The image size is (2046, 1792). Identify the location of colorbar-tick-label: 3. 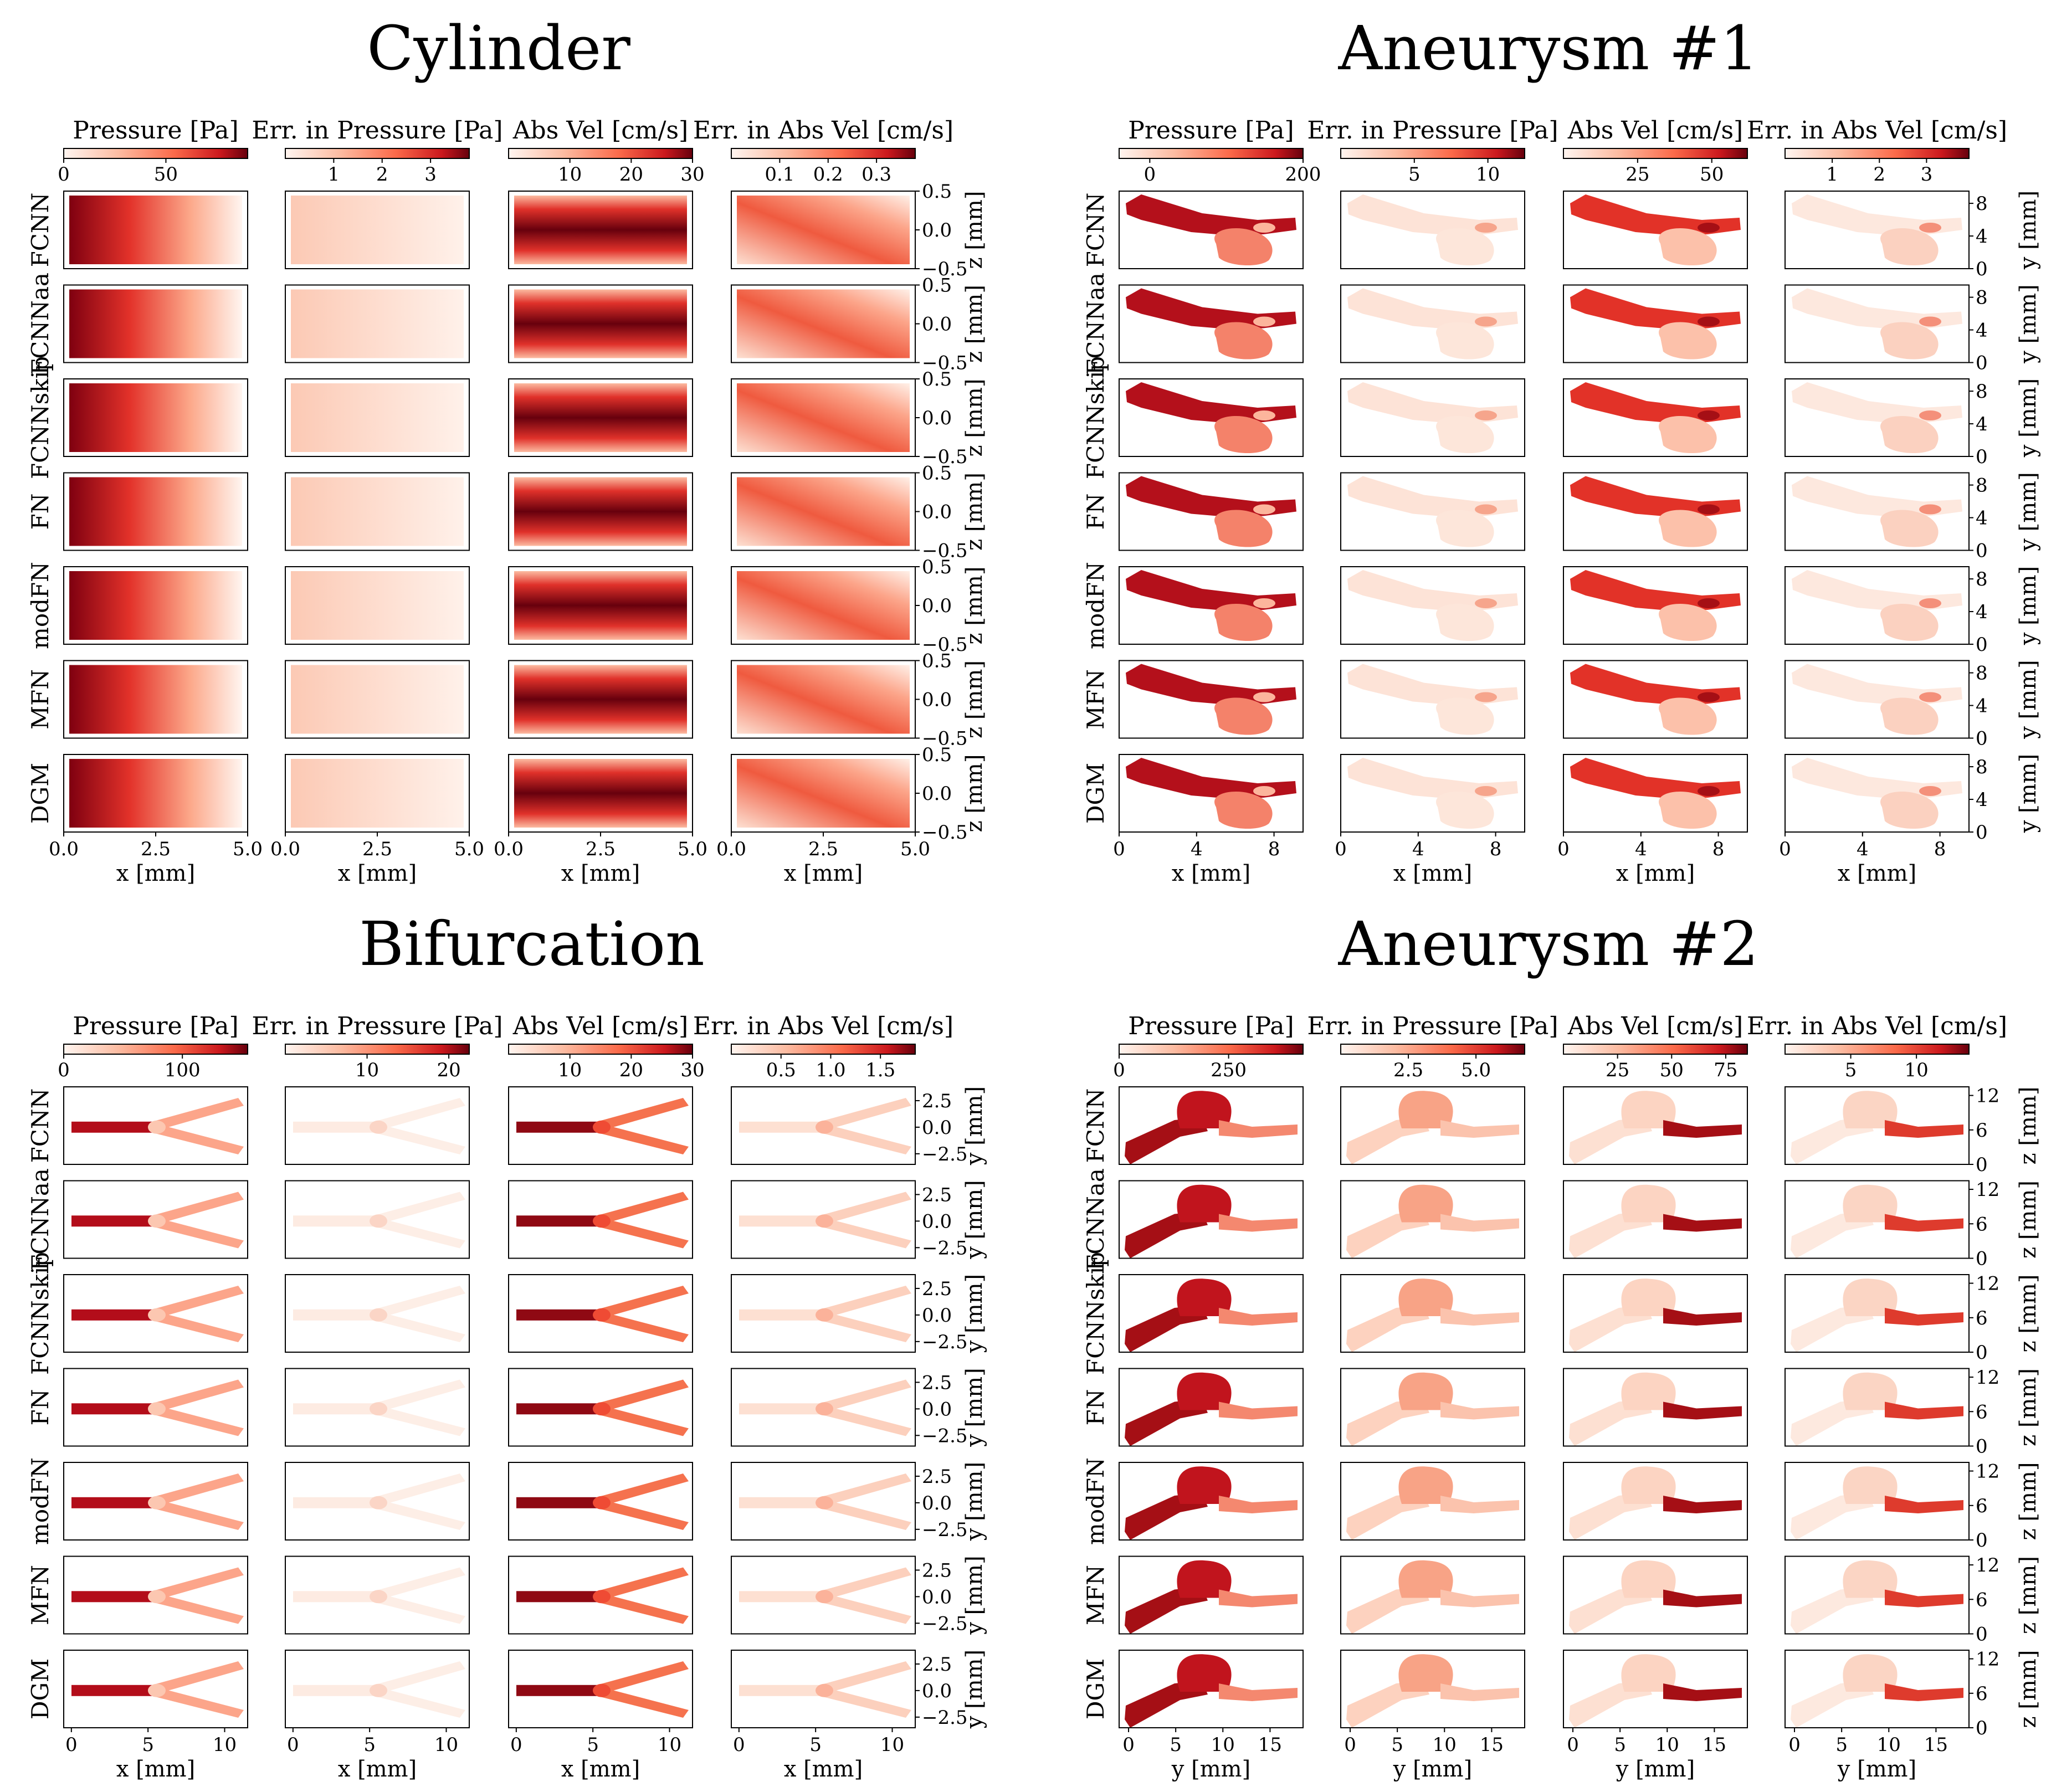
(430, 175).